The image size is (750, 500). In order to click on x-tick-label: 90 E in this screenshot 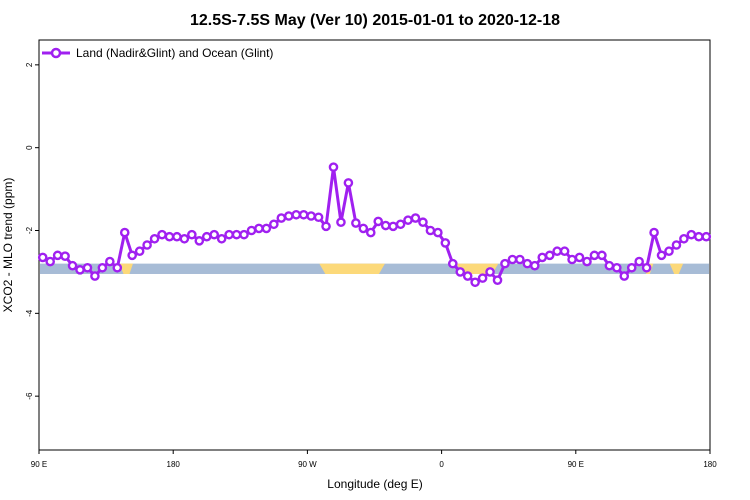, I will do `click(576, 464)`.